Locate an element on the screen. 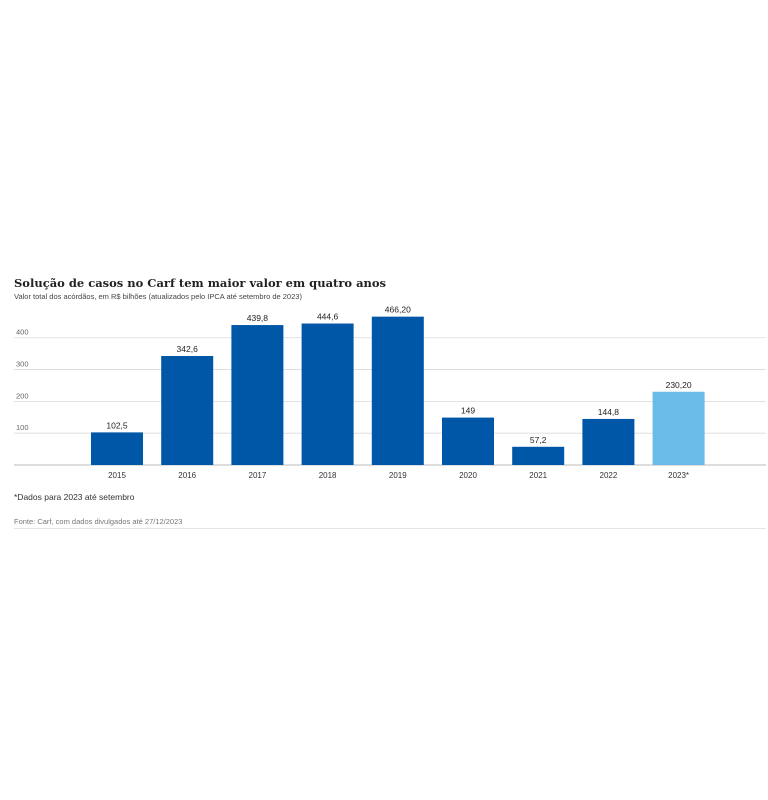 The image size is (768, 800). x-tick-label: 2022 is located at coordinates (609, 475).